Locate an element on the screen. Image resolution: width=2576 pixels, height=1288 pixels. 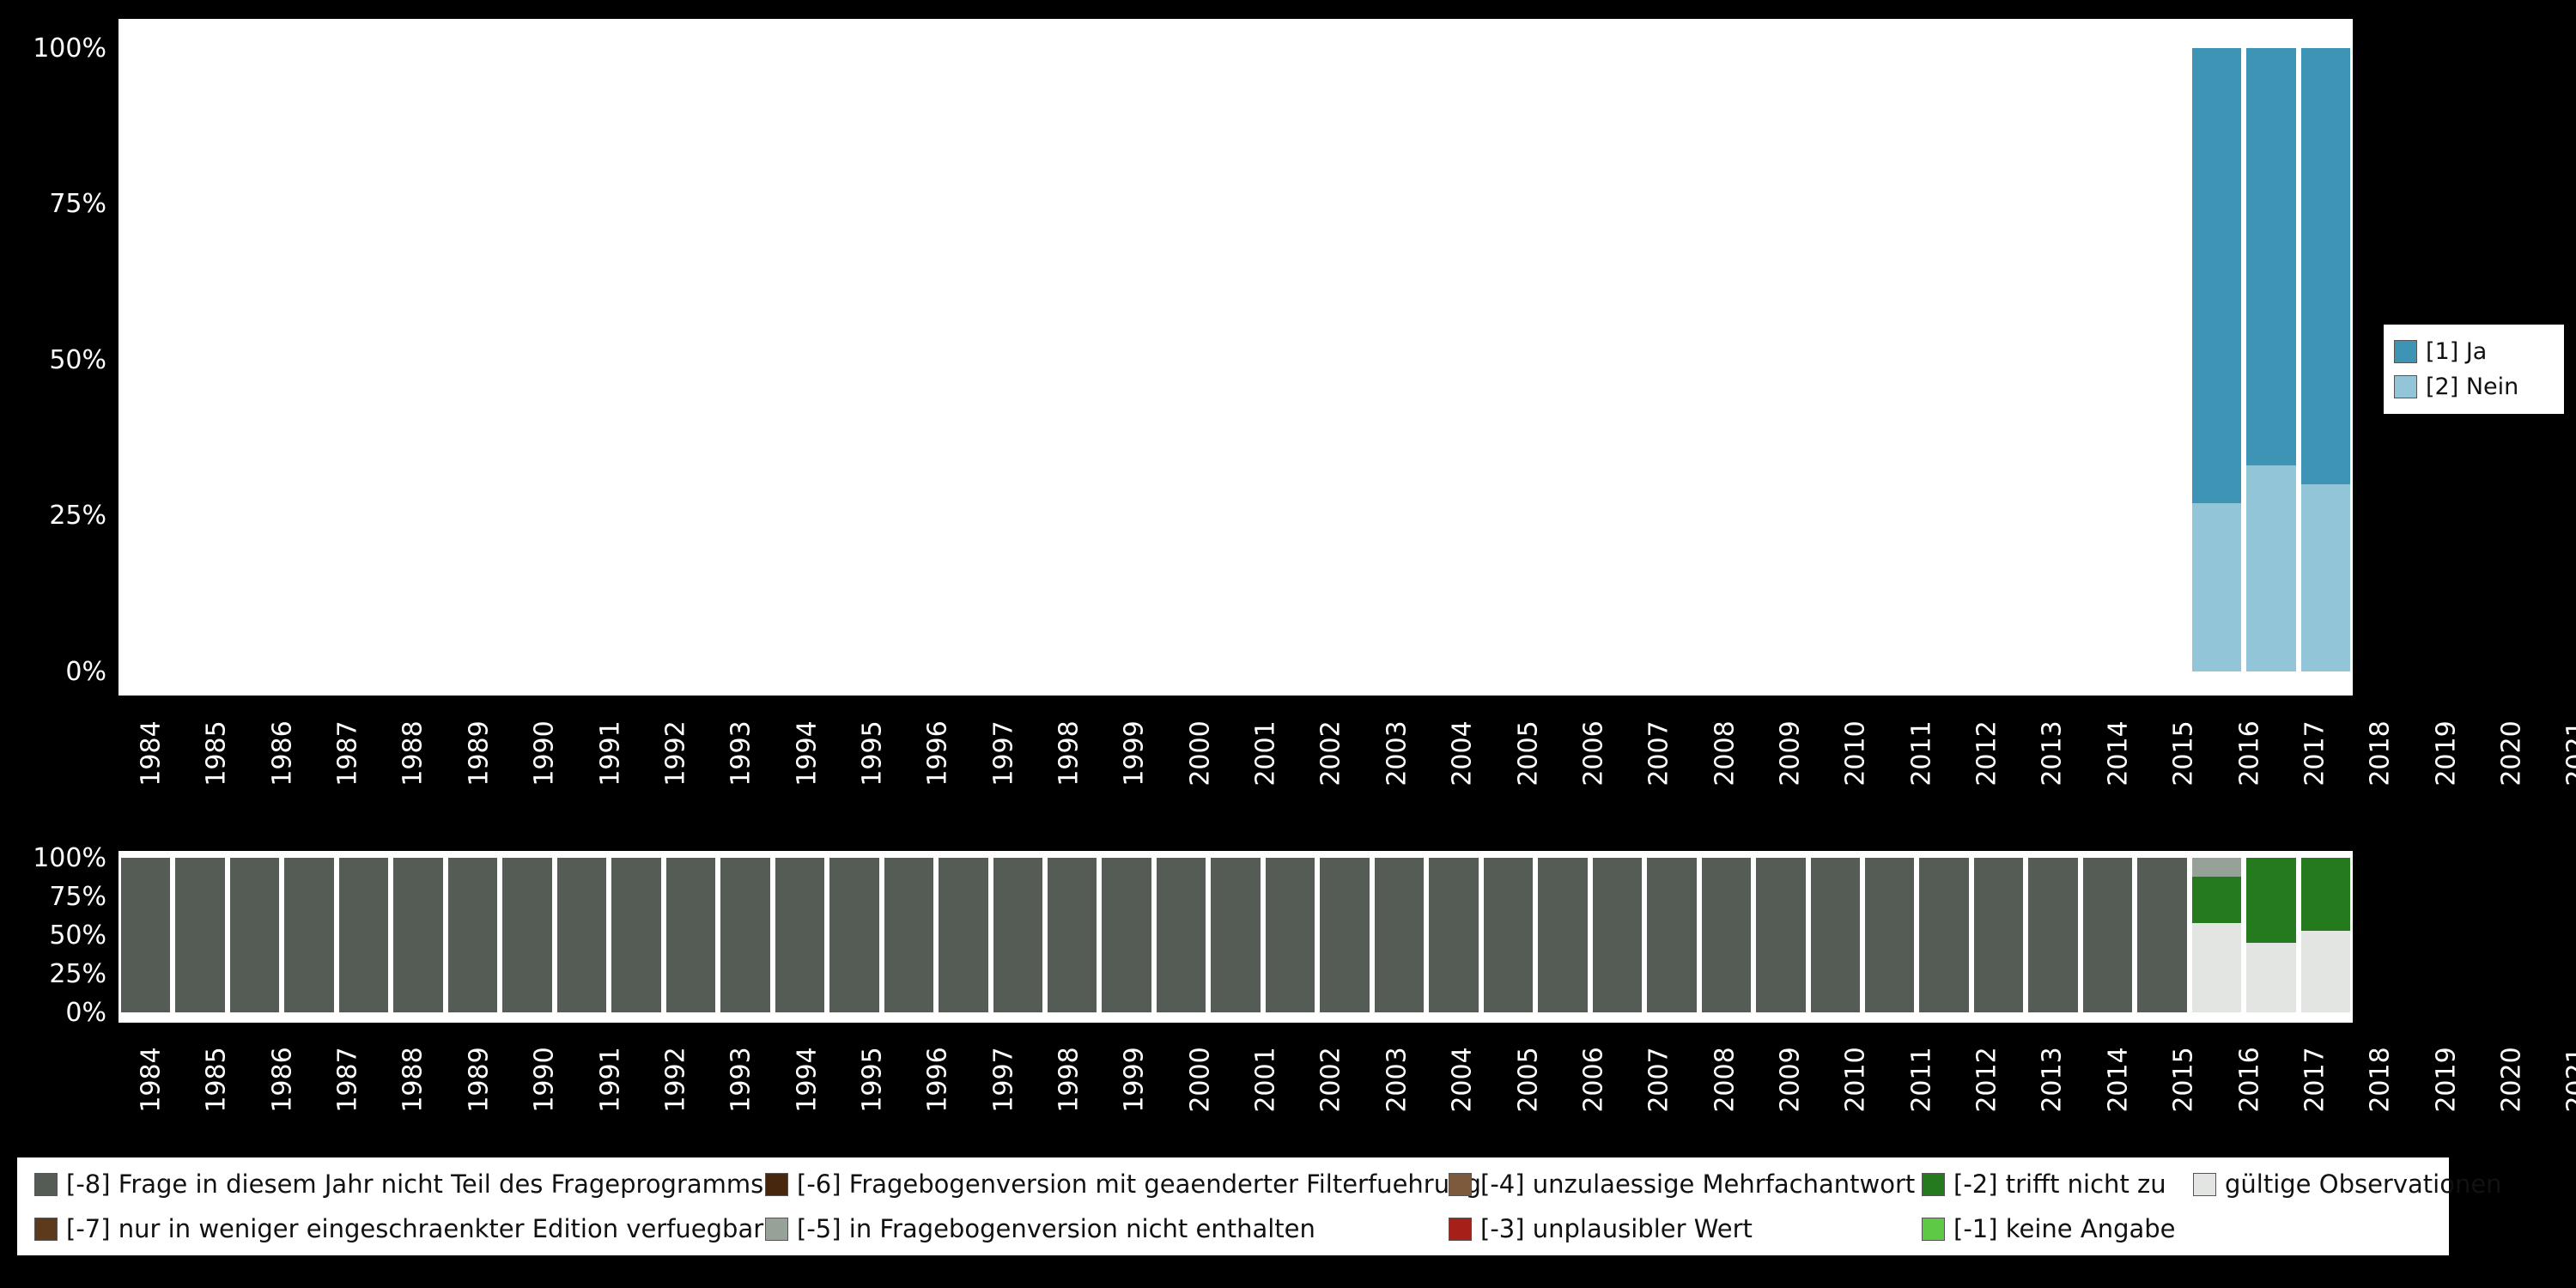
bar-1988 is located at coordinates (364, 935).